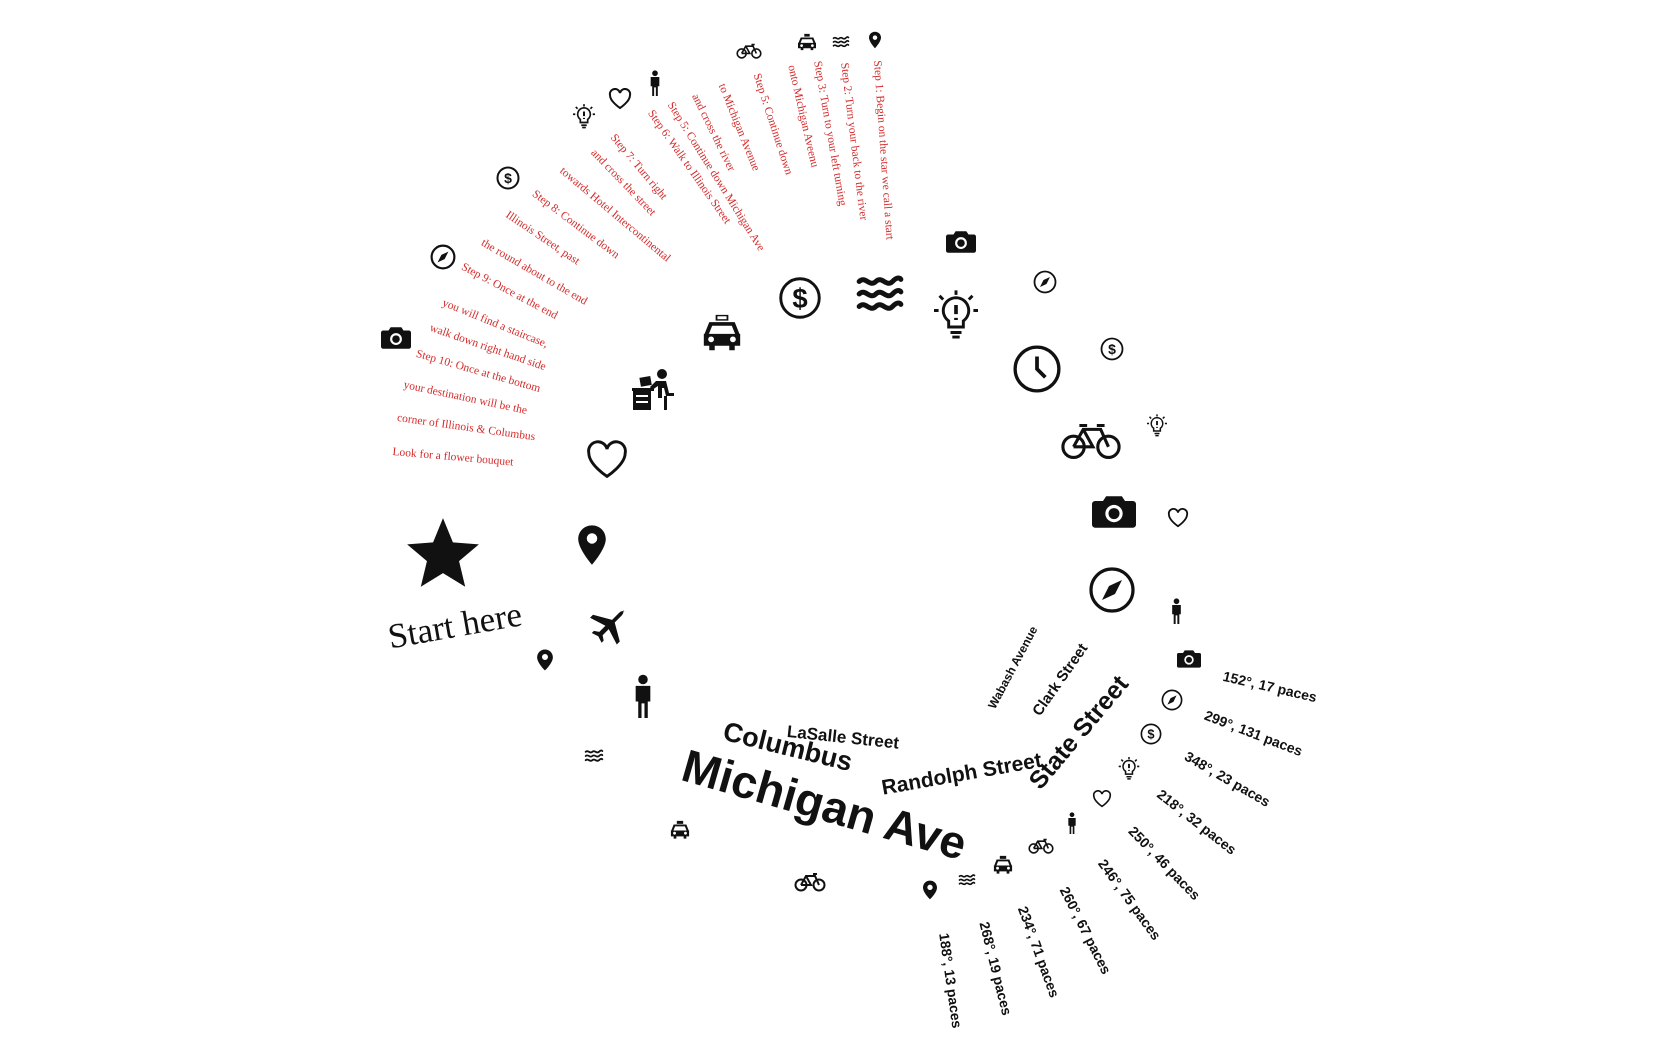  What do you see at coordinates (452, 457) in the screenshot?
I see `step-text: Look for a flower bouquet` at bounding box center [452, 457].